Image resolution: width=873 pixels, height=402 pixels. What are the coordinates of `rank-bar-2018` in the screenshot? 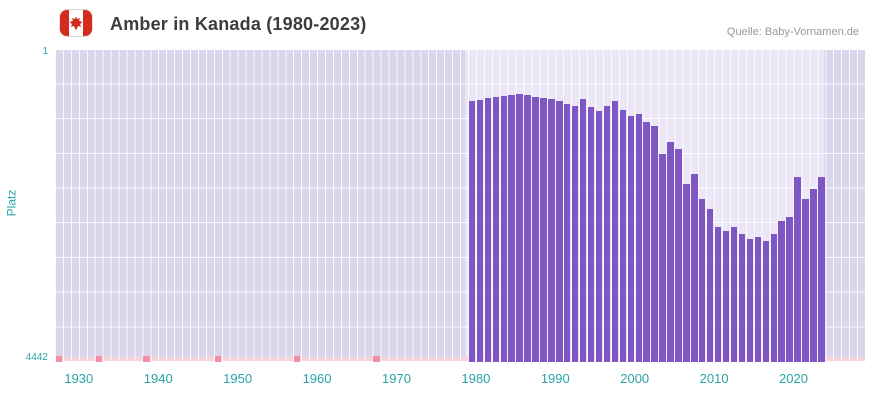 It's located at (781, 291).